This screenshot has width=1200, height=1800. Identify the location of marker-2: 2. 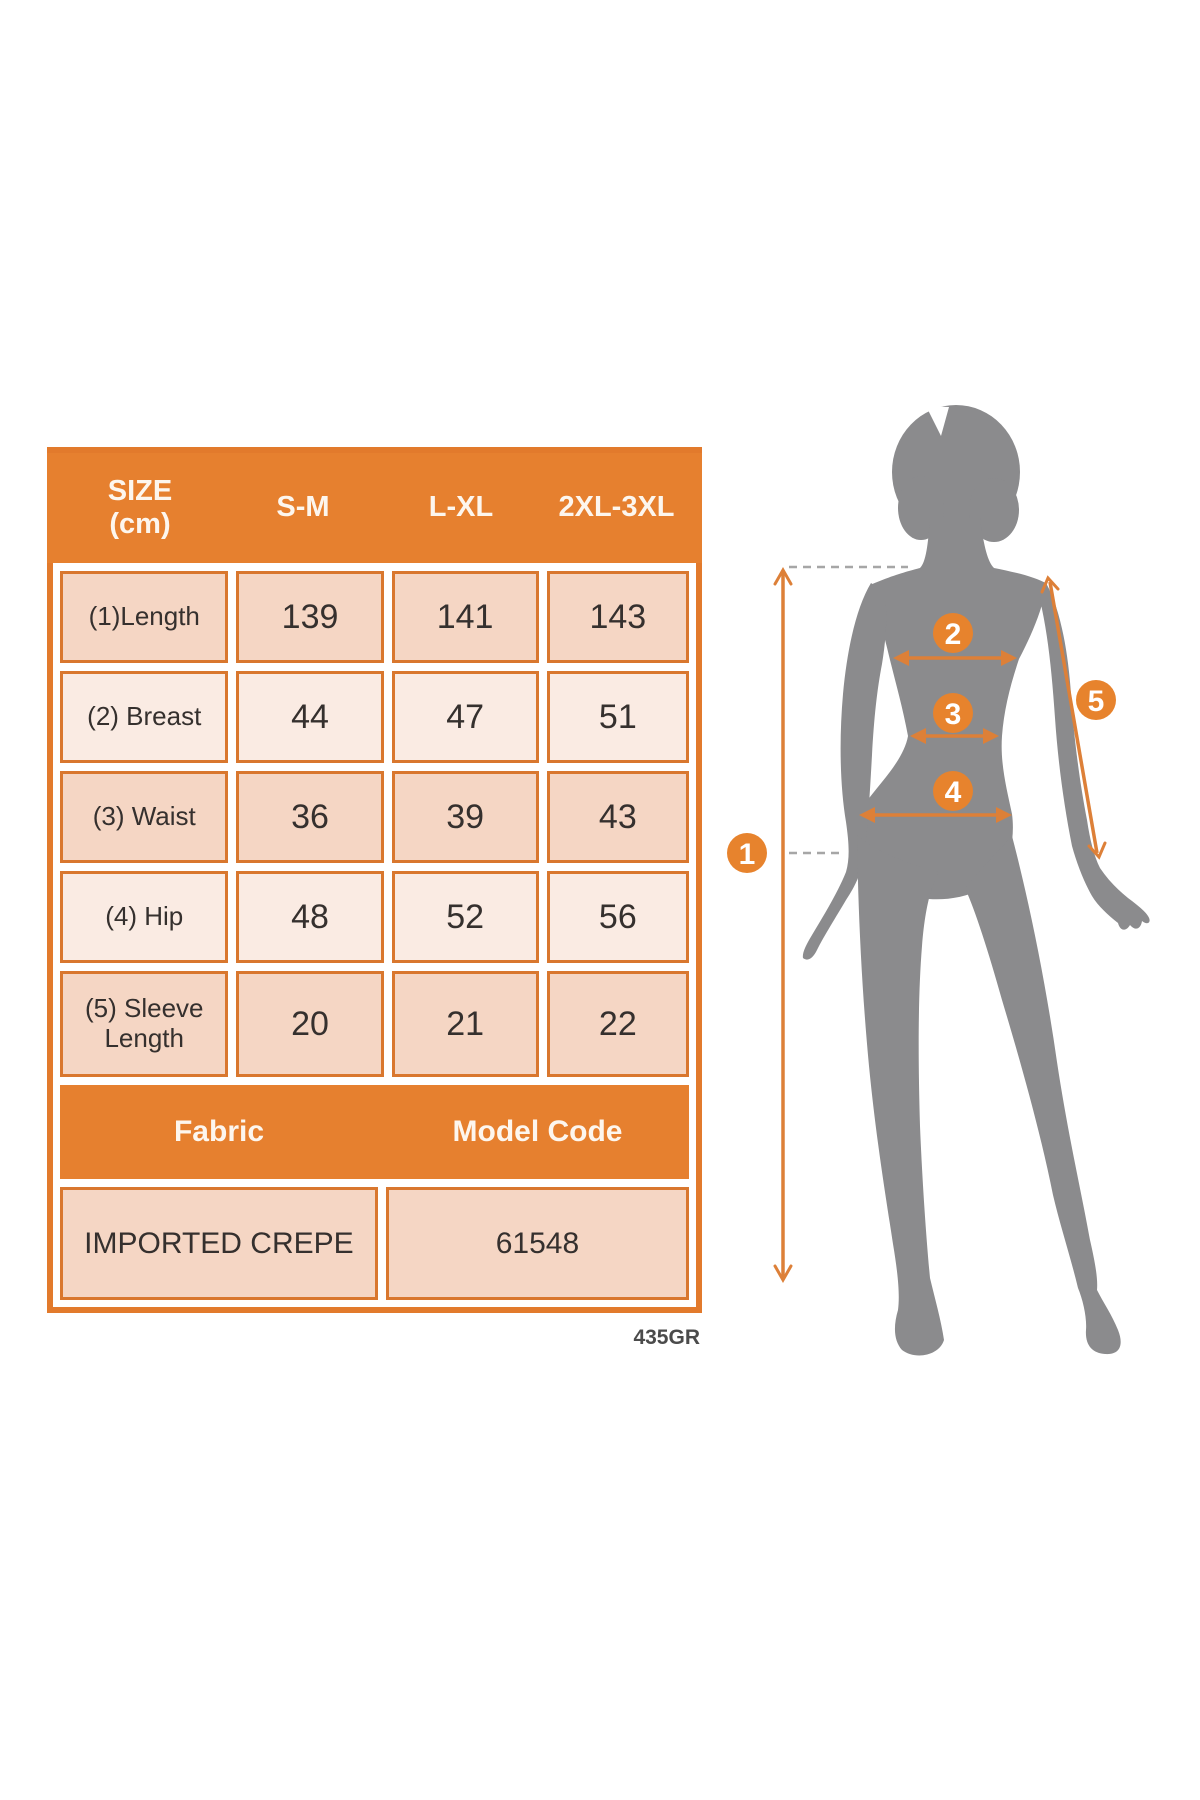
(953, 633).